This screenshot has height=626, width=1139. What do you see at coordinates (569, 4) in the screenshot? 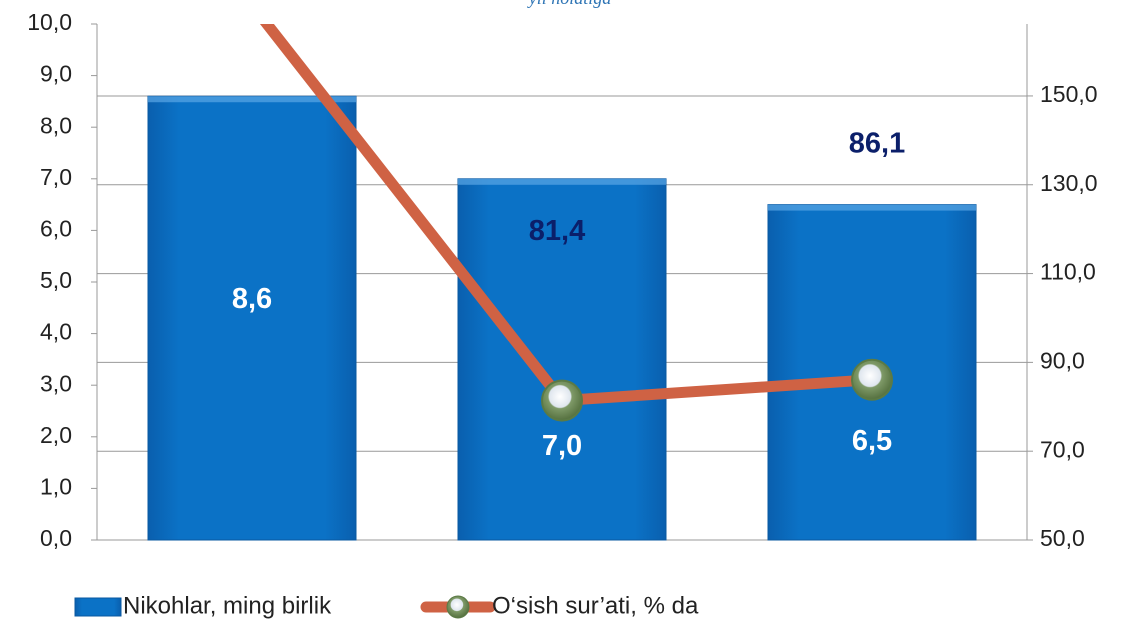
I see `subtitle: yil holatiga` at bounding box center [569, 4].